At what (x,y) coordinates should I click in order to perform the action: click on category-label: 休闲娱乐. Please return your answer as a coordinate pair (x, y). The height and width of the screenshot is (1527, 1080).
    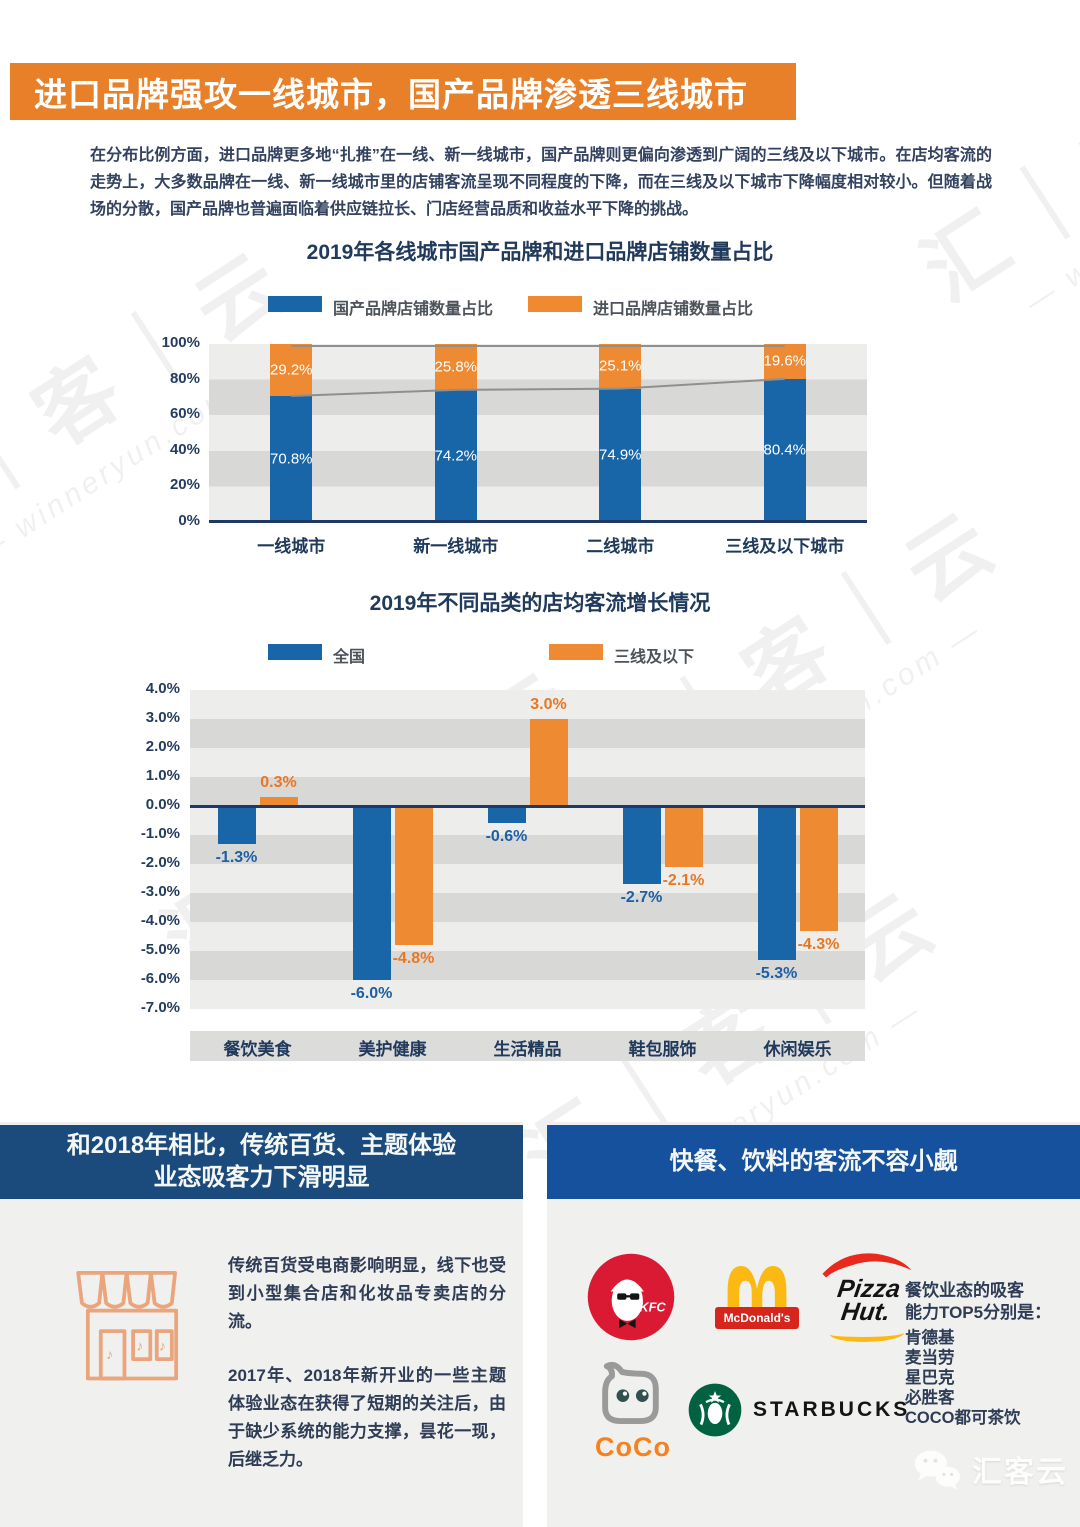
    Looking at the image, I should click on (797, 1049).